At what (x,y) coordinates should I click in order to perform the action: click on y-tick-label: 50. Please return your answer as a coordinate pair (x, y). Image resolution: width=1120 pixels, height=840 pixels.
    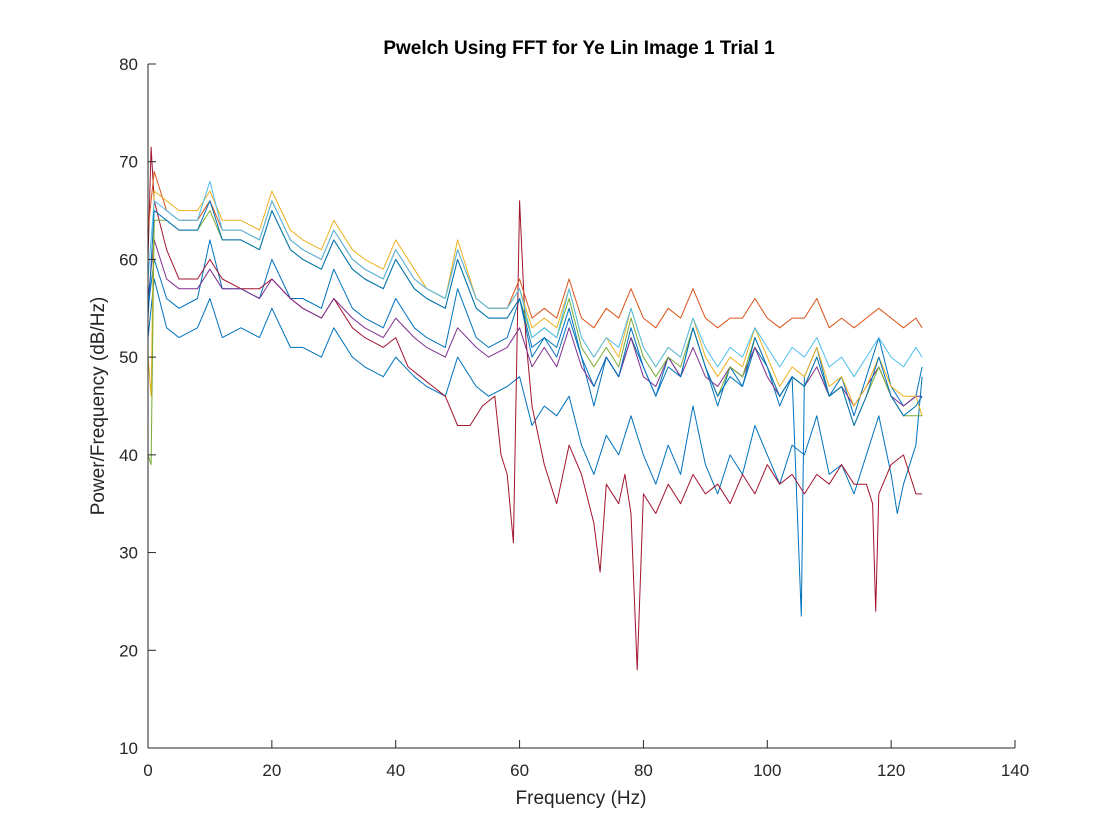
    Looking at the image, I should click on (128, 357).